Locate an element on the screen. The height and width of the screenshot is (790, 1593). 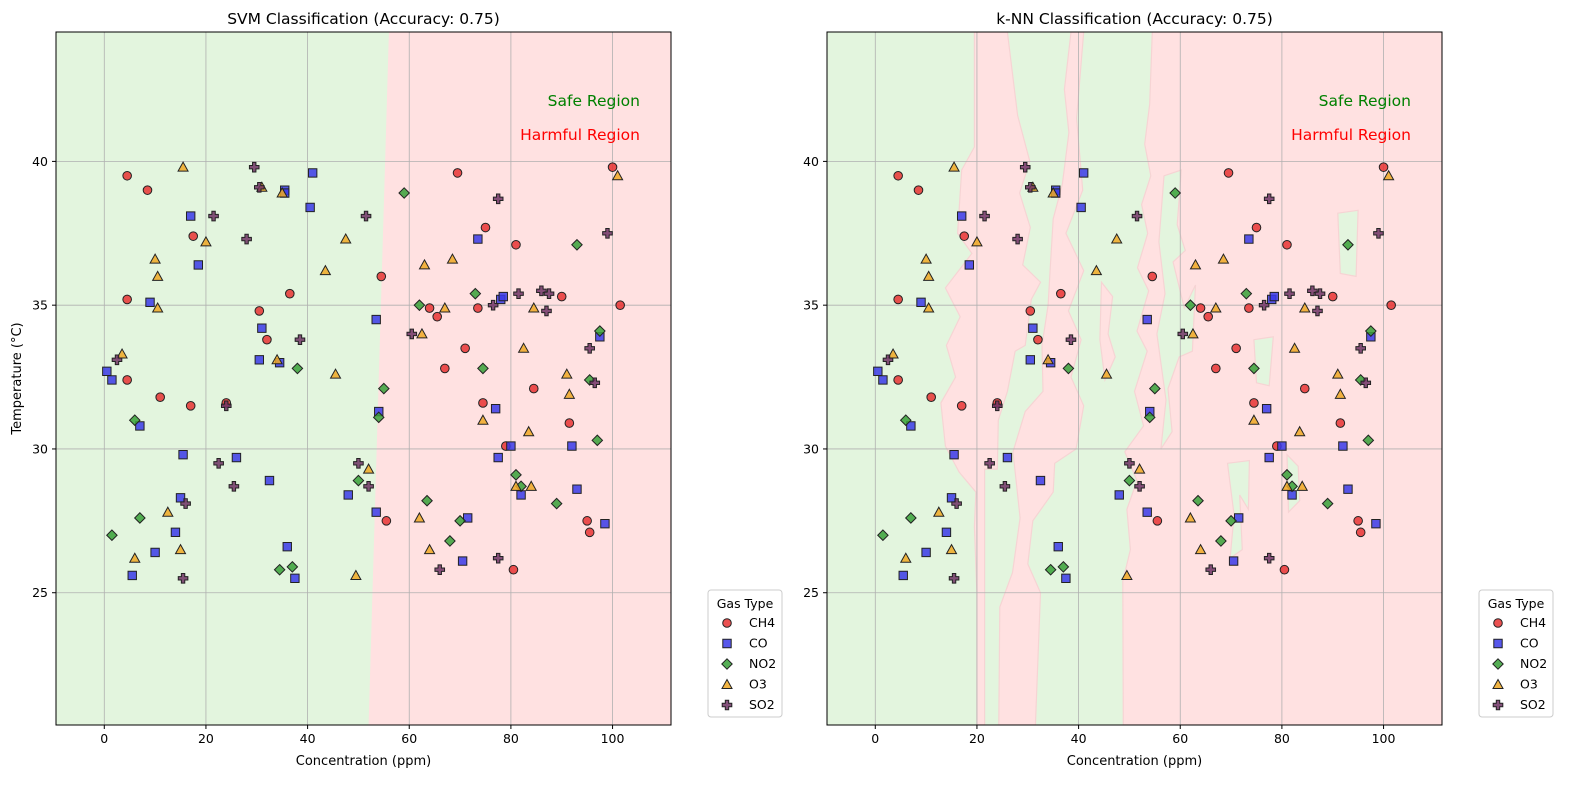
y-tick-label: 35 is located at coordinates (40, 305).